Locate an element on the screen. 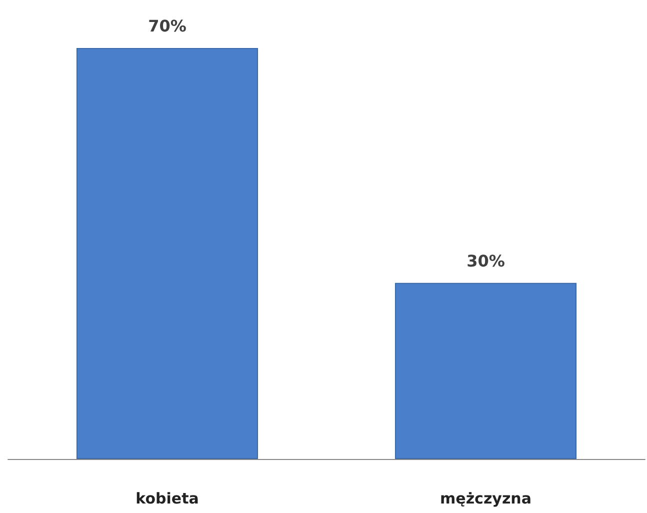 The width and height of the screenshot is (647, 513). data-label: 30% is located at coordinates (485, 260).